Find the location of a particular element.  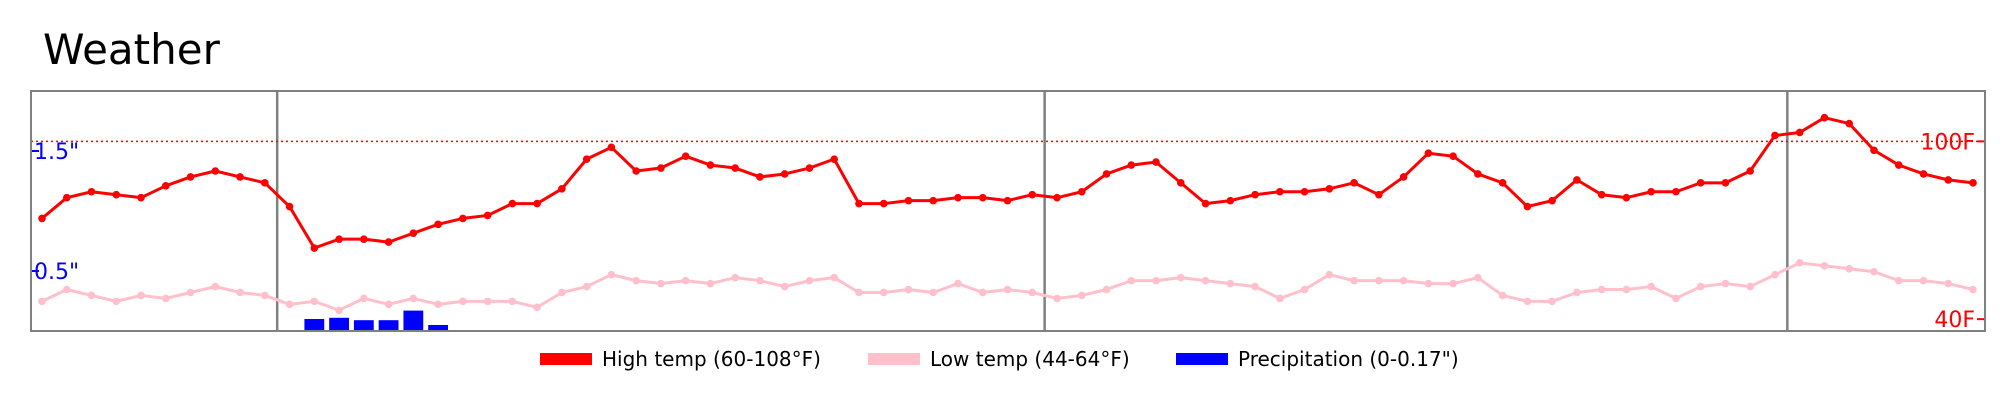

legend-label-3: Precipitation (0-0.17") is located at coordinates (1348, 359).